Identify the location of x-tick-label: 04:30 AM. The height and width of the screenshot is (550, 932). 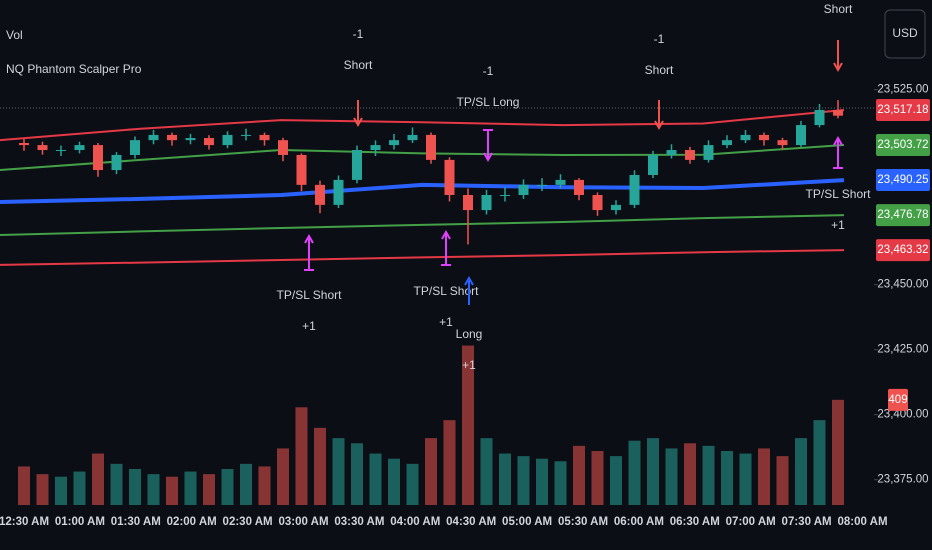
(471, 522).